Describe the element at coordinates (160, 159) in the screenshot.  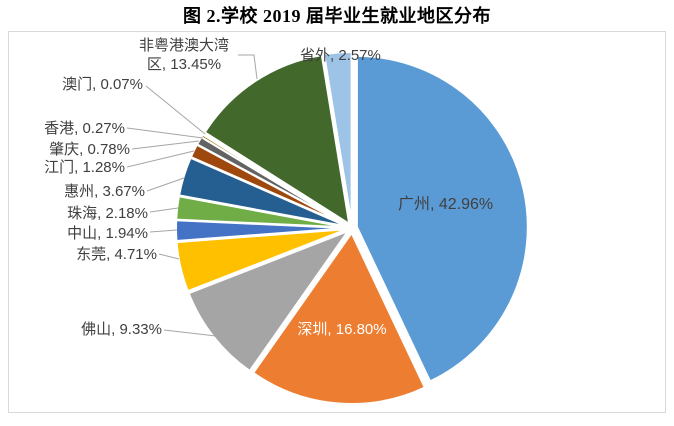
I see `leader-line-jiangmen` at that location.